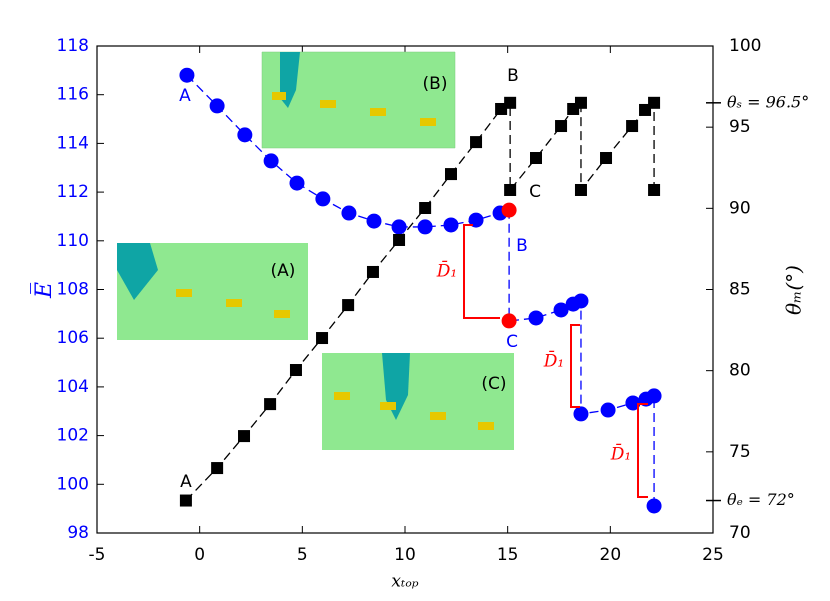  I want to click on y-tick-label: 106, so click(73, 338).